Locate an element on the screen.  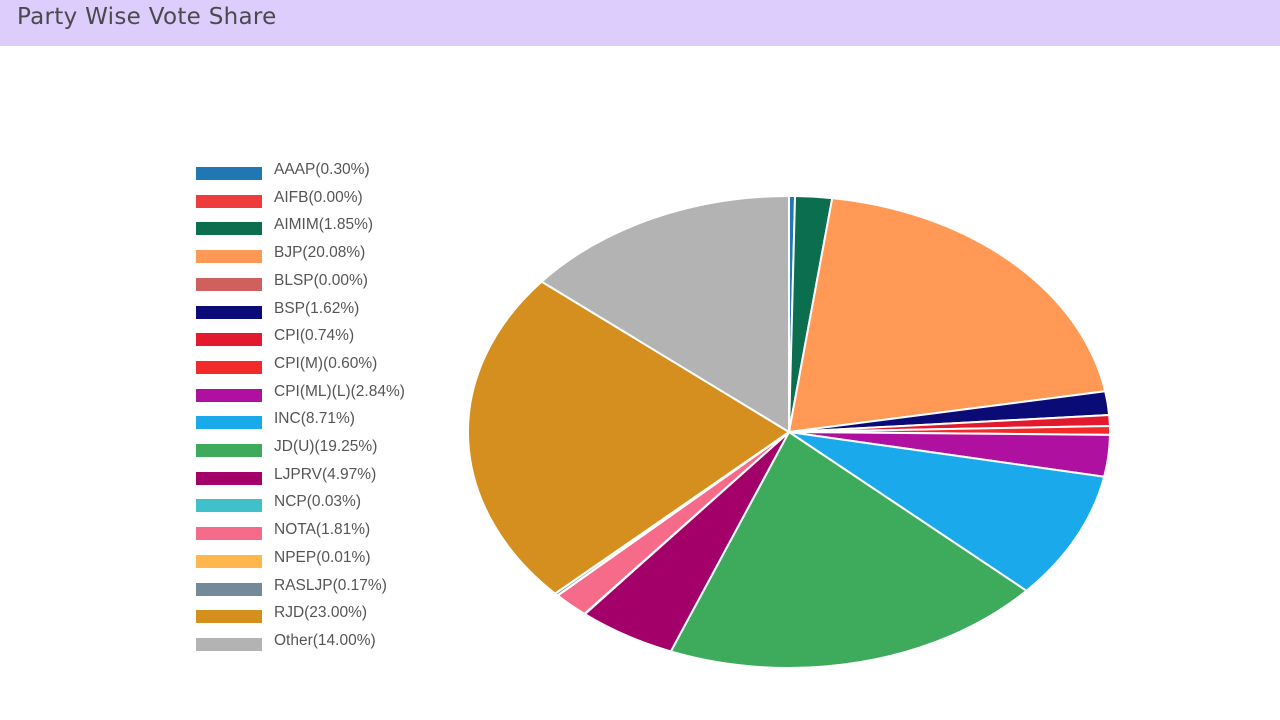
legend-item: NOTA(1.81%) is located at coordinates (336, 530).